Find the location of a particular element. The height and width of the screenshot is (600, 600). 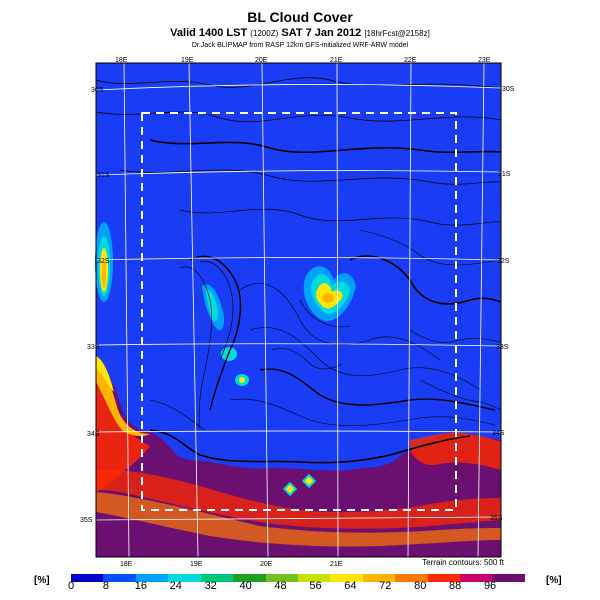

cloud-patch-northwest is located at coordinates (104, 262).